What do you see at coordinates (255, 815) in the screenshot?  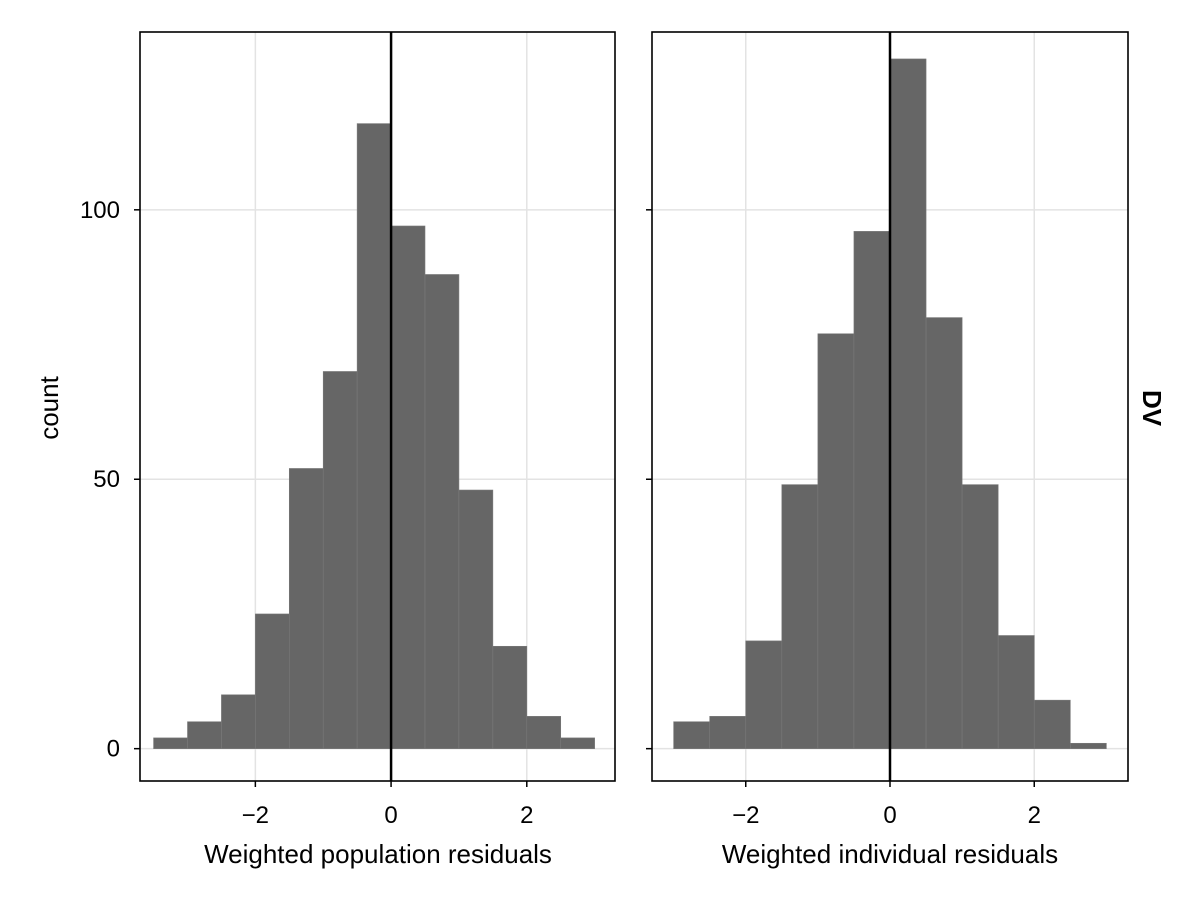 I see `left-x-tick-label: −2` at bounding box center [255, 815].